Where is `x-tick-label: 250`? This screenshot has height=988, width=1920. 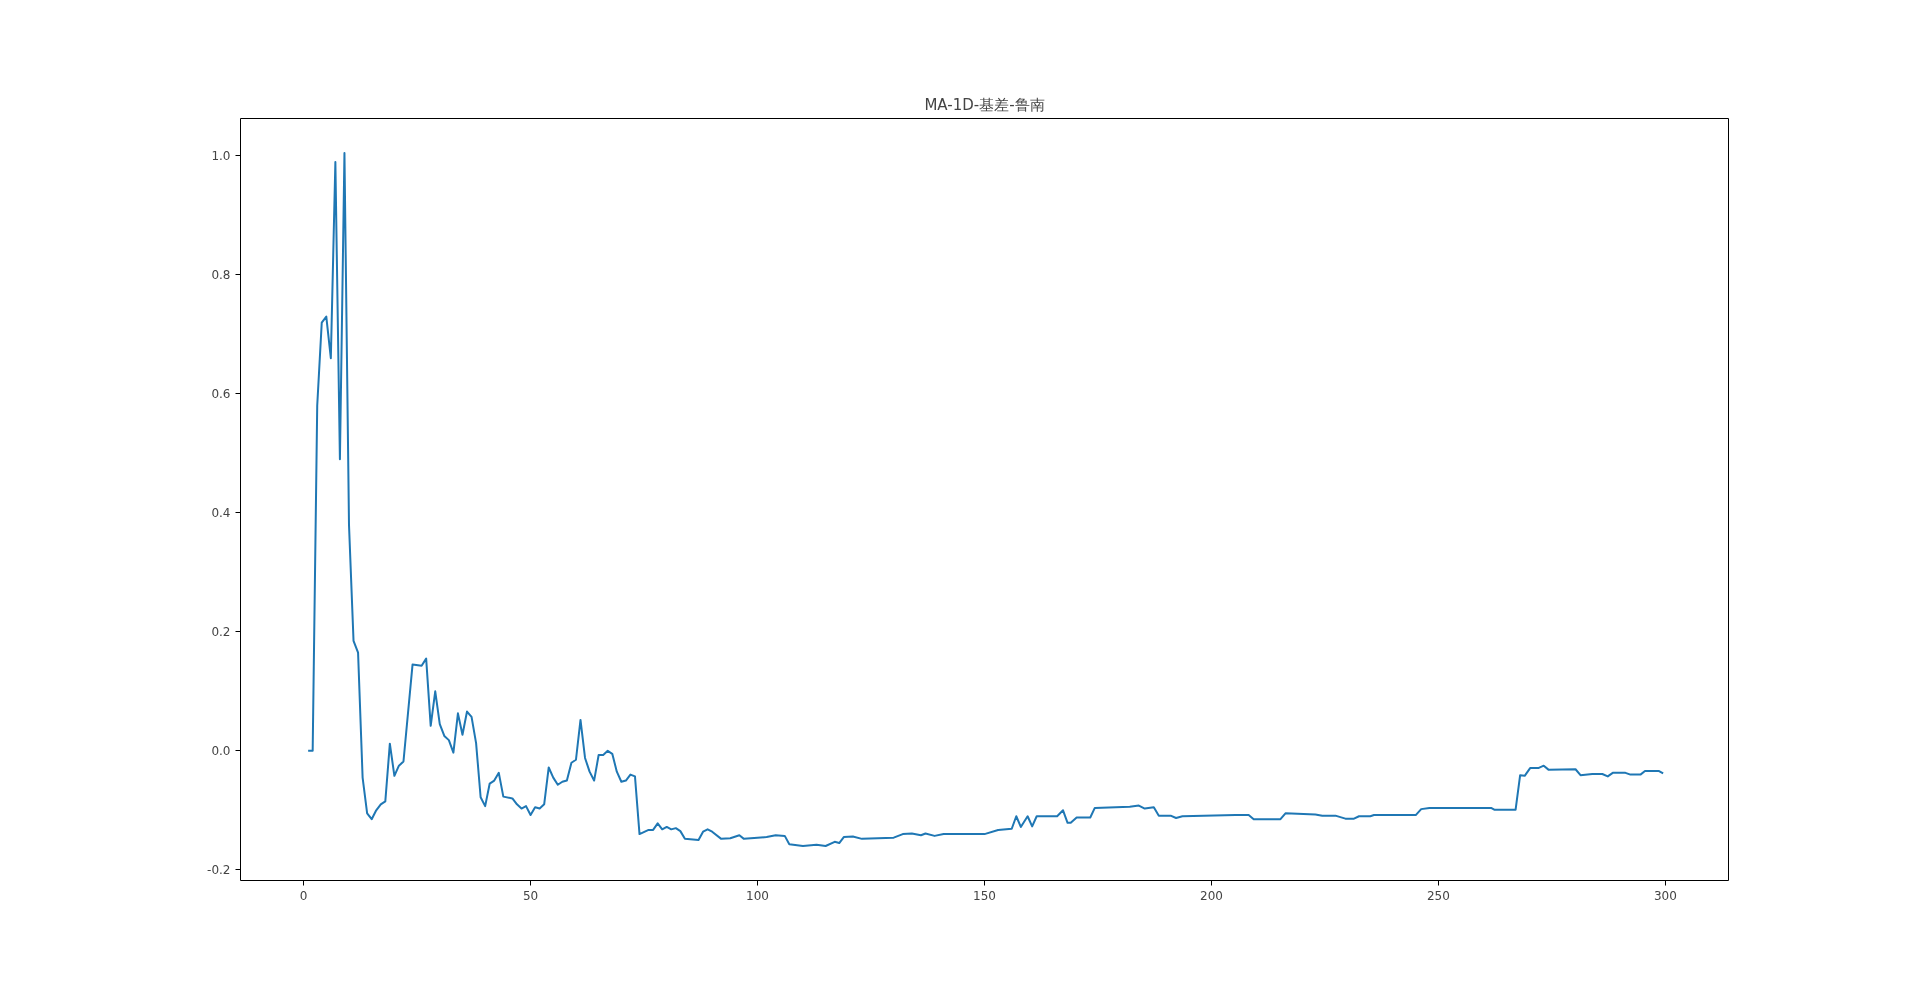 x-tick-label: 250 is located at coordinates (1438, 895).